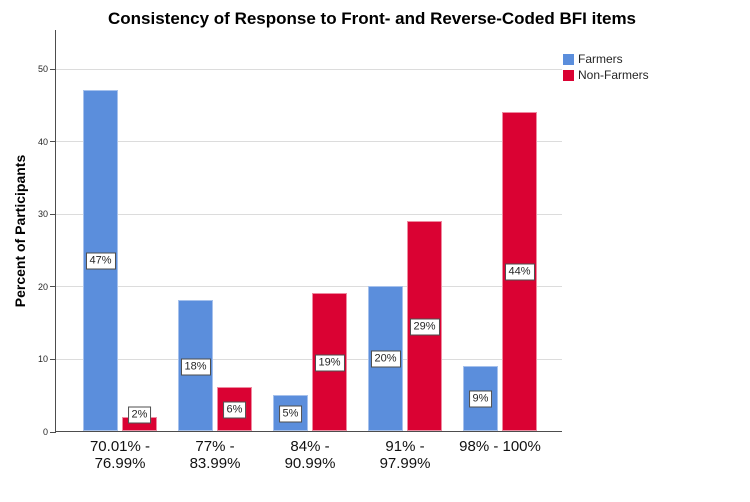 The height and width of the screenshot is (502, 750). I want to click on legend-label-farmers: Farmers, so click(600, 59).